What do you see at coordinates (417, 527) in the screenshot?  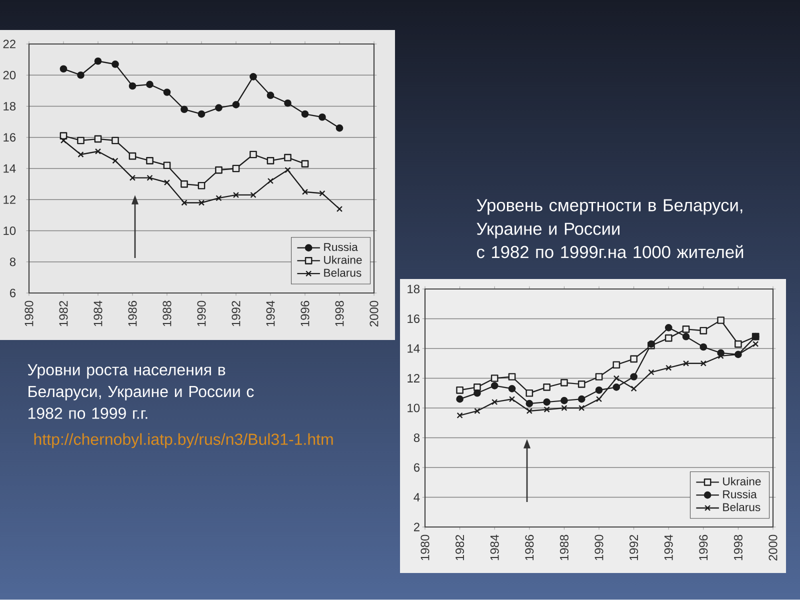 I see `y-tick-label: 2` at bounding box center [417, 527].